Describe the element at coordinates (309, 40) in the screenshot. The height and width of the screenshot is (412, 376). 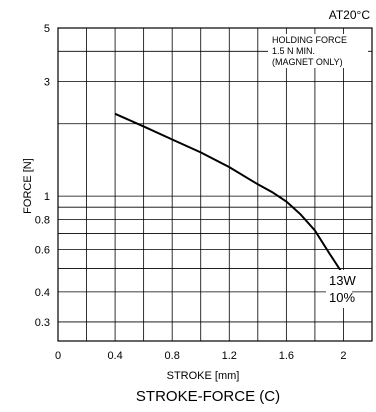
I see `annotation-line-1: HOLDING FORCE` at that location.